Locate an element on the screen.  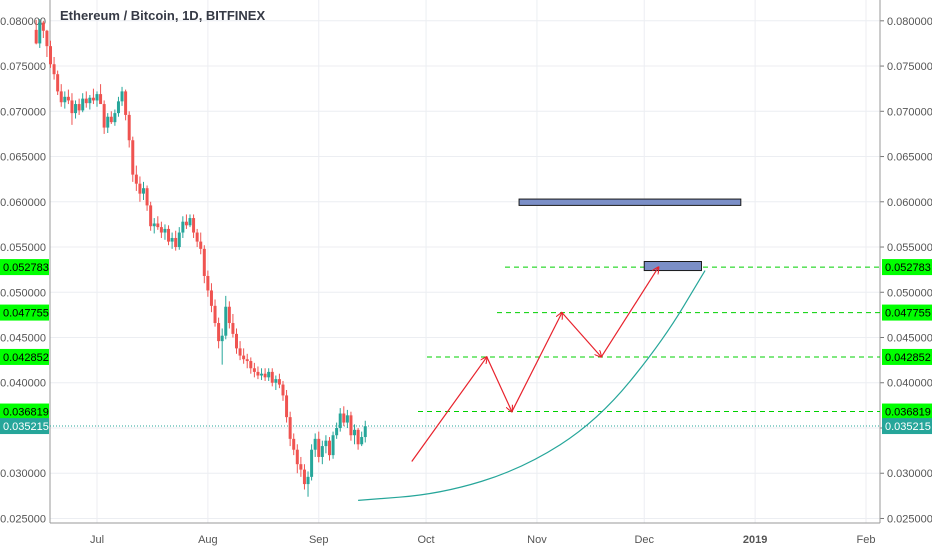
target-box is located at coordinates (672, 266).